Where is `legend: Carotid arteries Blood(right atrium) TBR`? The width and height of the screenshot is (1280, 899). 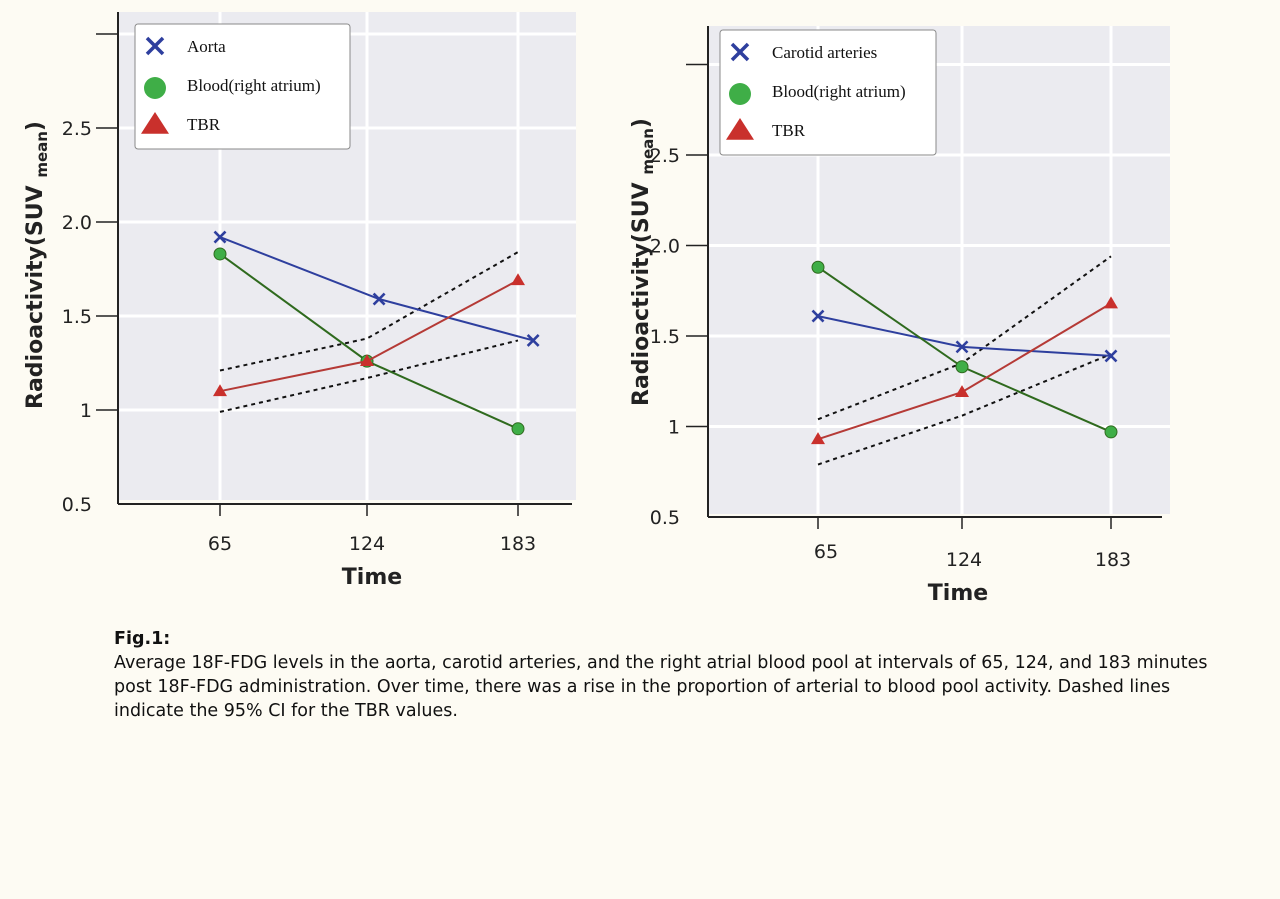 legend: Carotid arteries Blood(right atrium) TBR is located at coordinates (828, 92).